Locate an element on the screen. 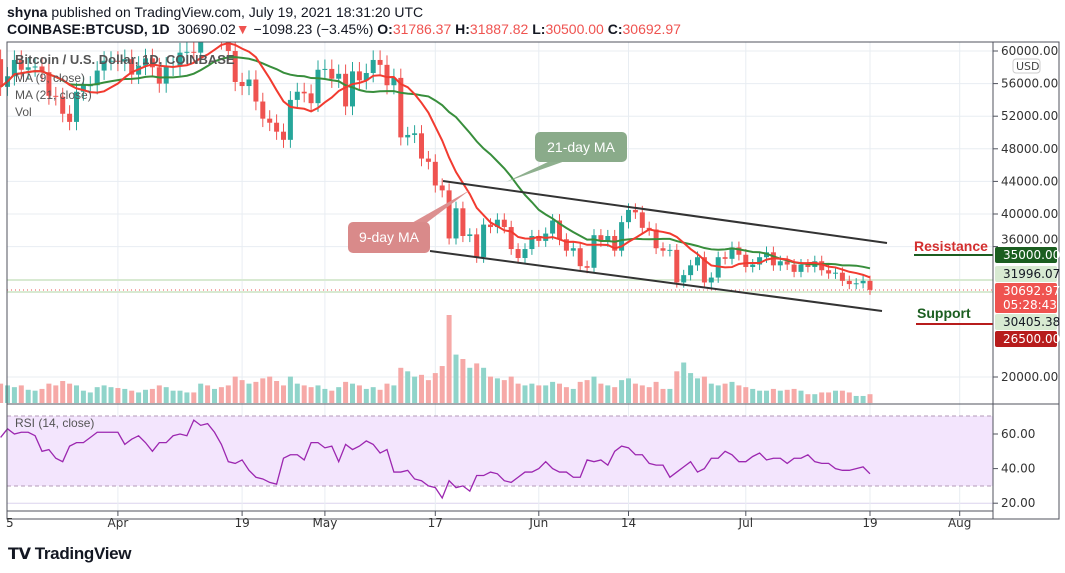 The height and width of the screenshot is (573, 1065). channel-lower-trendline is located at coordinates (656, 281).